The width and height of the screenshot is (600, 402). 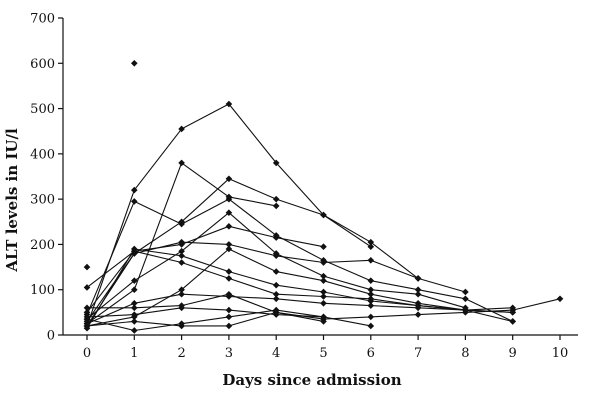 I want to click on x-tick-label: 6, so click(x=371, y=353).